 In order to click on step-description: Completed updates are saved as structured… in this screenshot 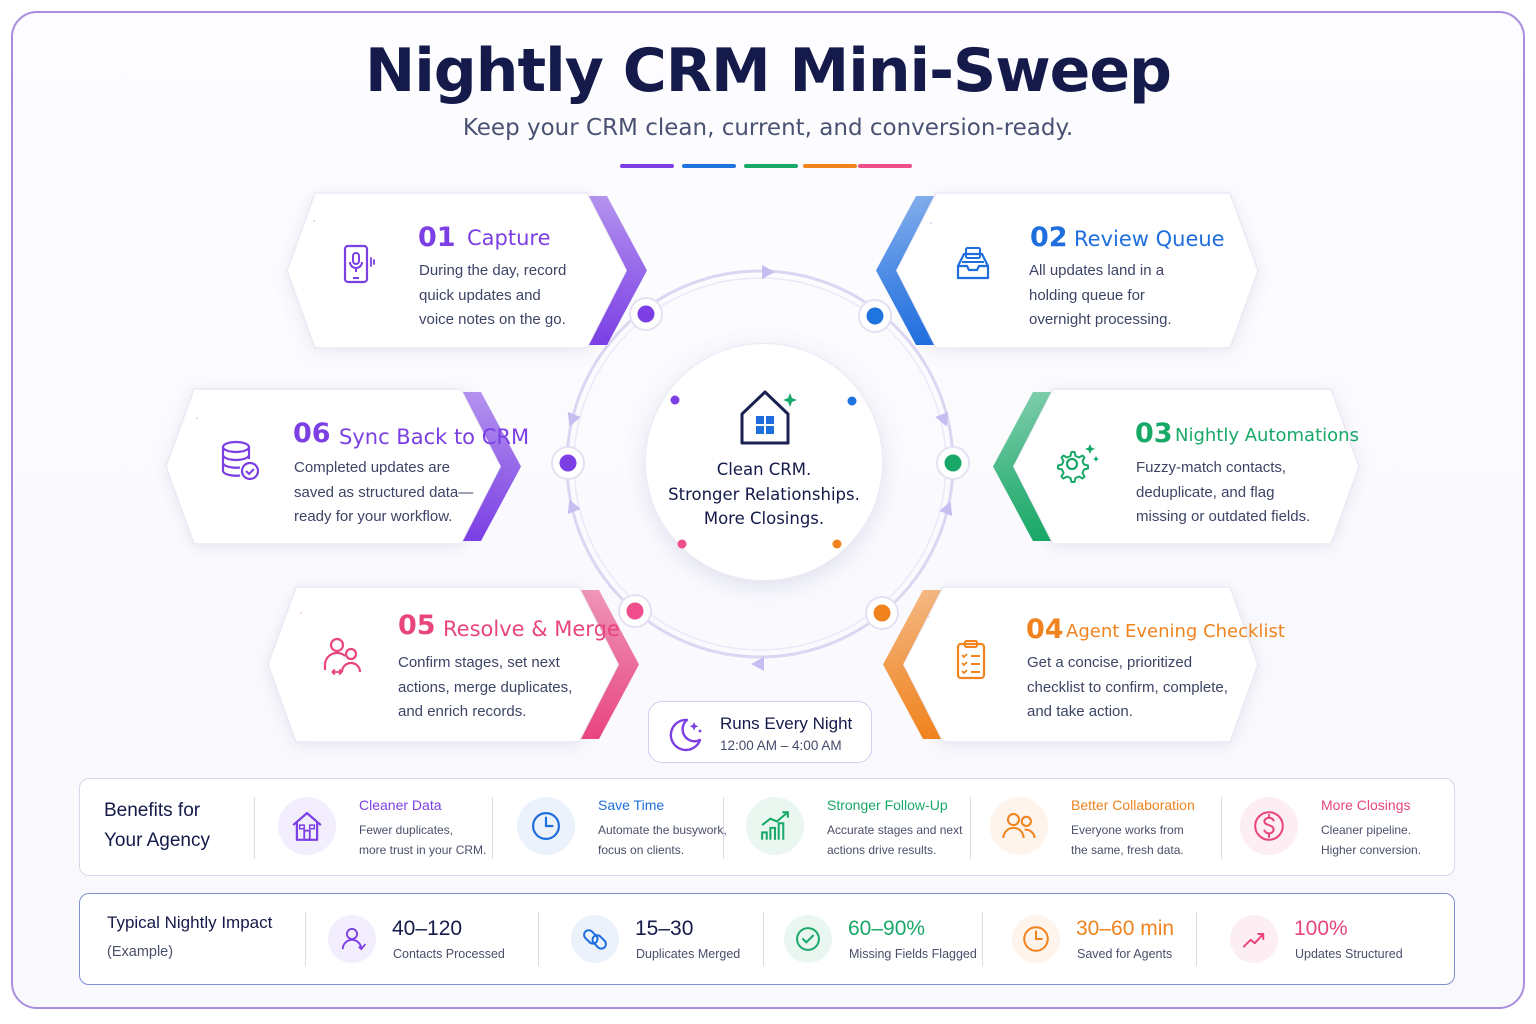, I will do `click(383, 493)`.